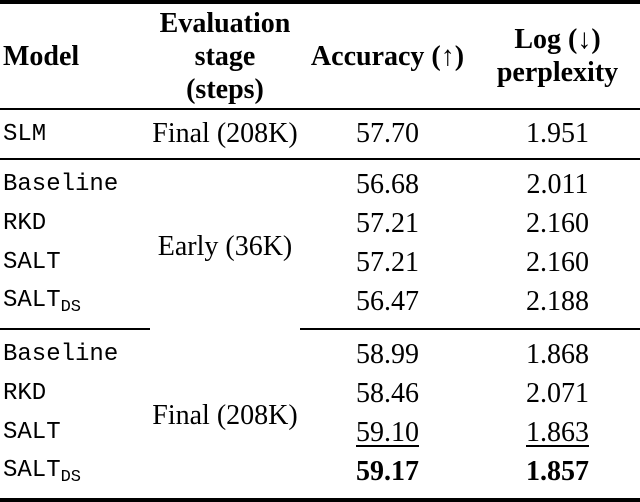 Image resolution: width=640 pixels, height=502 pixels. Describe the element at coordinates (225, 56) in the screenshot. I see `column-header-evaluation-stage: Evaluation stage (steps)` at that location.